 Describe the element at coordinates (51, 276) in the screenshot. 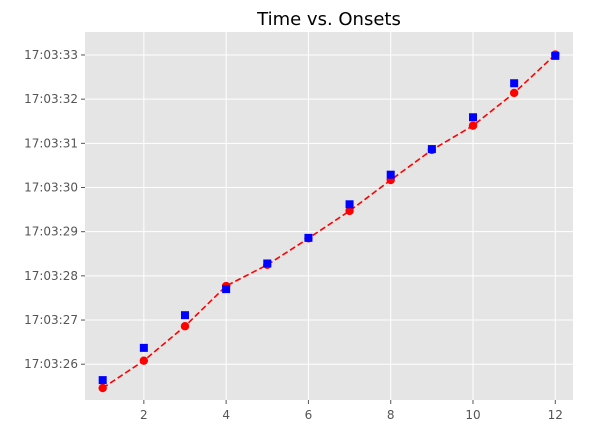

I see `y-tick-label: 17:03:28` at that location.